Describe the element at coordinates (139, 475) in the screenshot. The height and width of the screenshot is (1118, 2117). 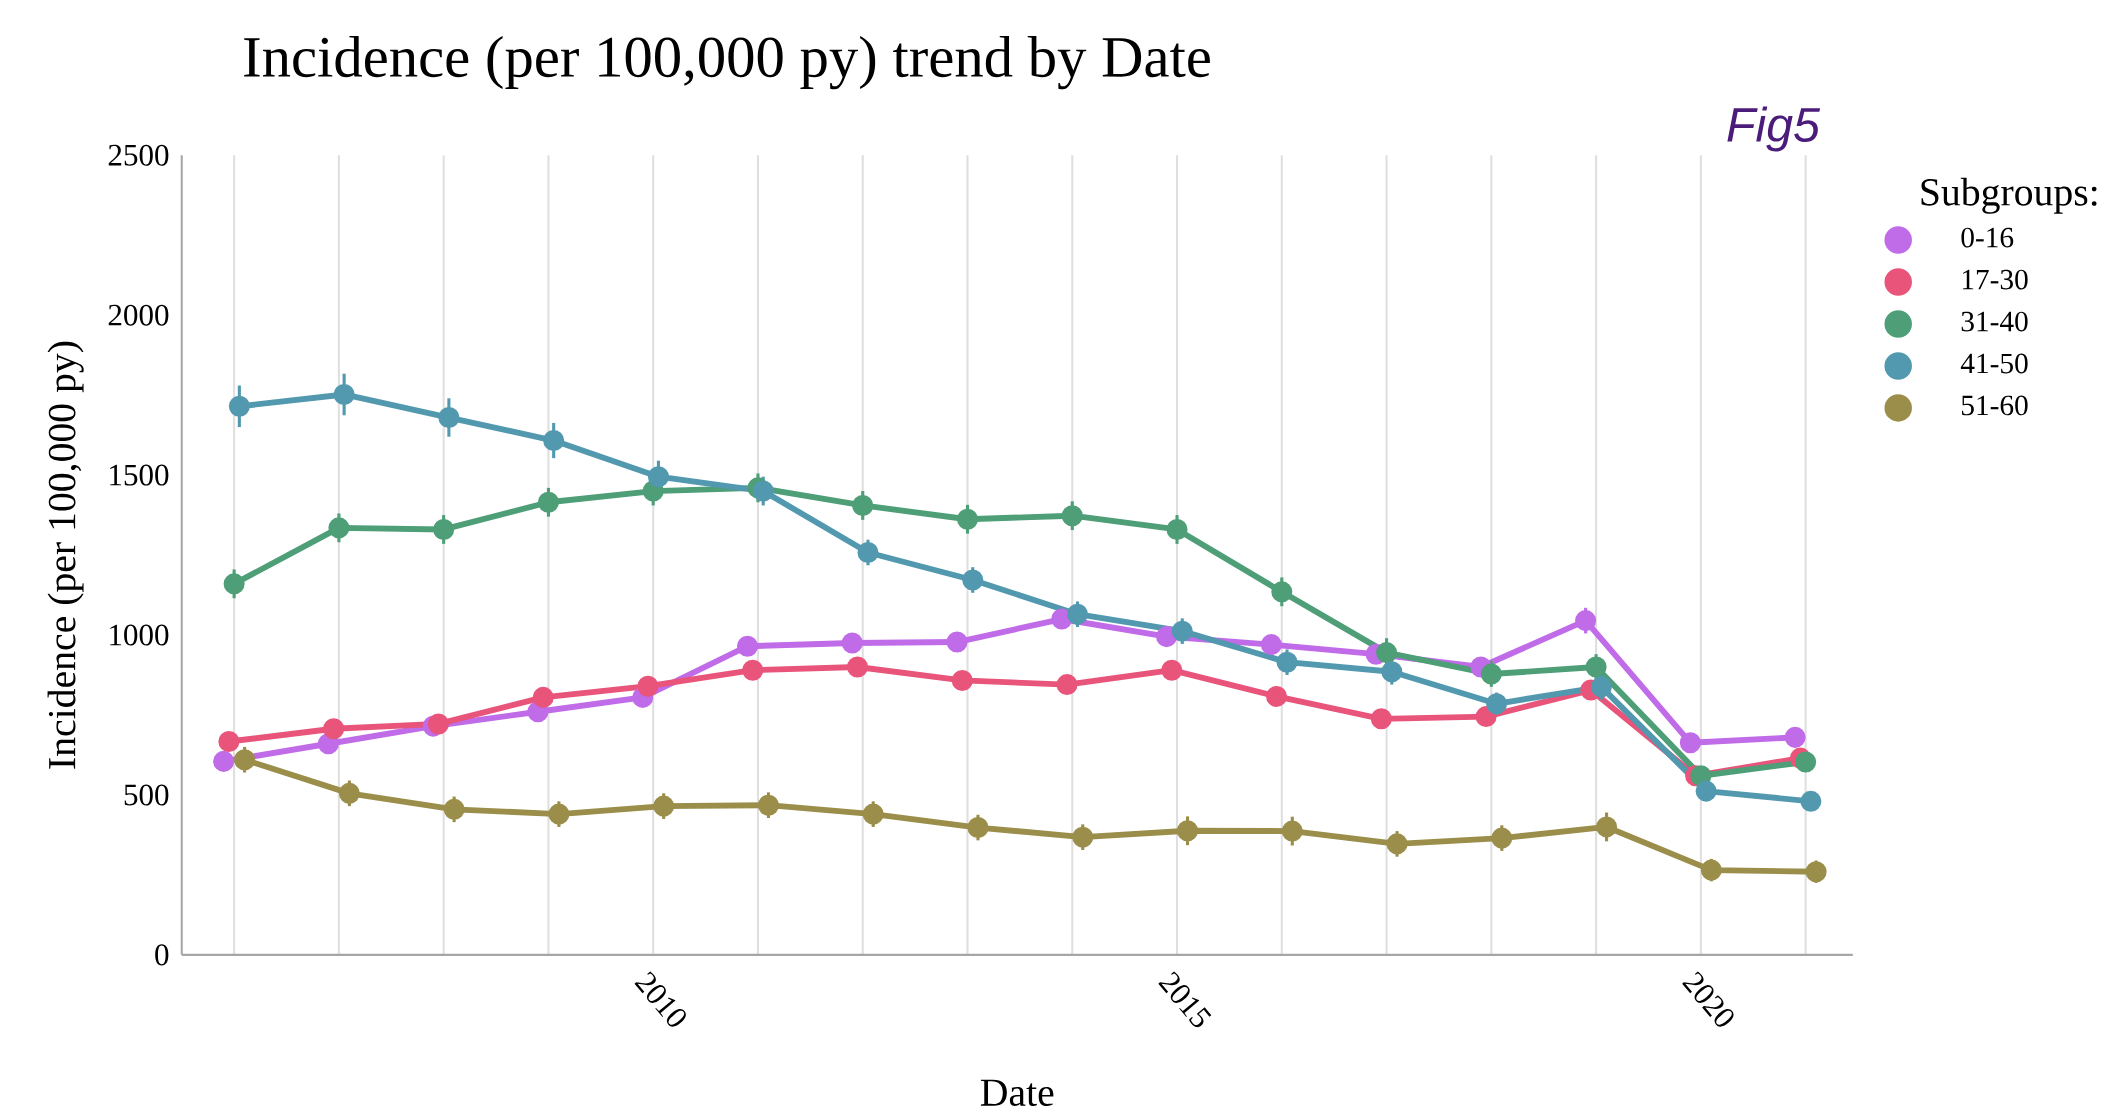
I see `y-tick-label: 1500` at that location.